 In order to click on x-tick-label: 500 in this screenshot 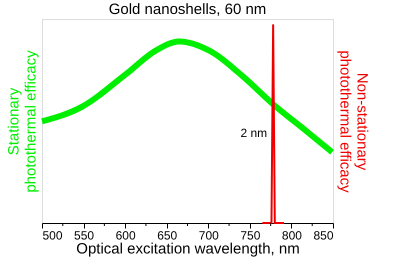, I will do `click(52, 235)`.